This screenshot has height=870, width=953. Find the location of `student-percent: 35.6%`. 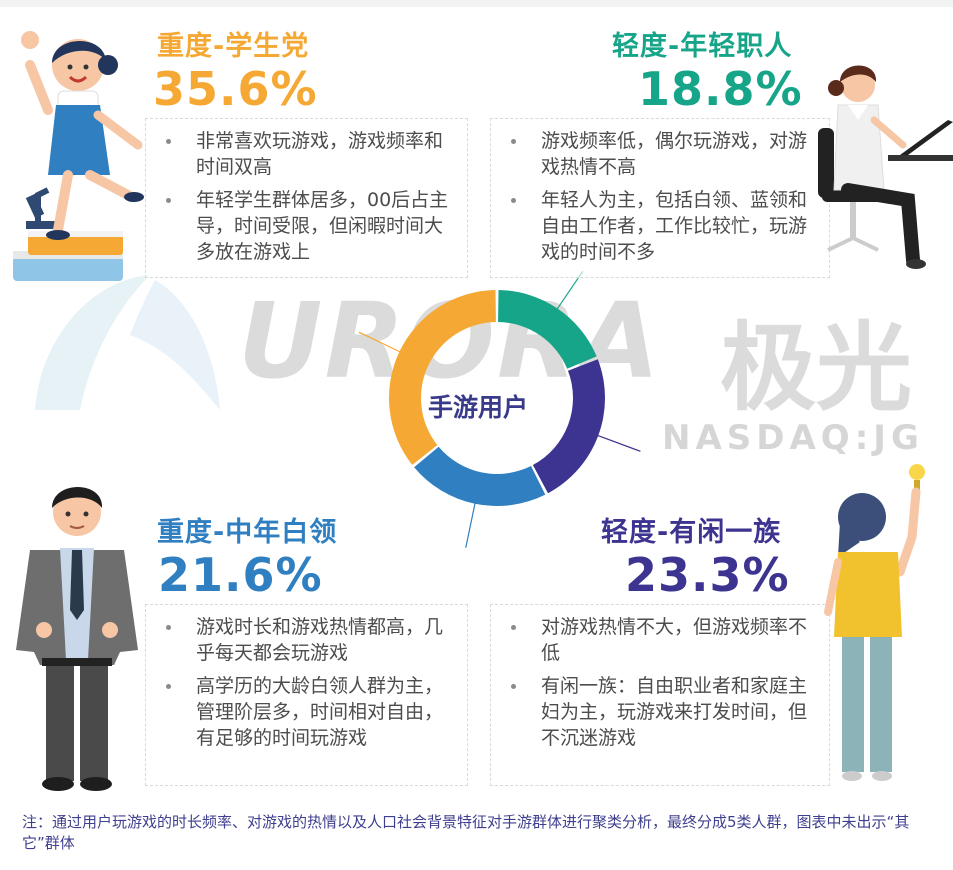

student-percent: 35.6% is located at coordinates (235, 89).